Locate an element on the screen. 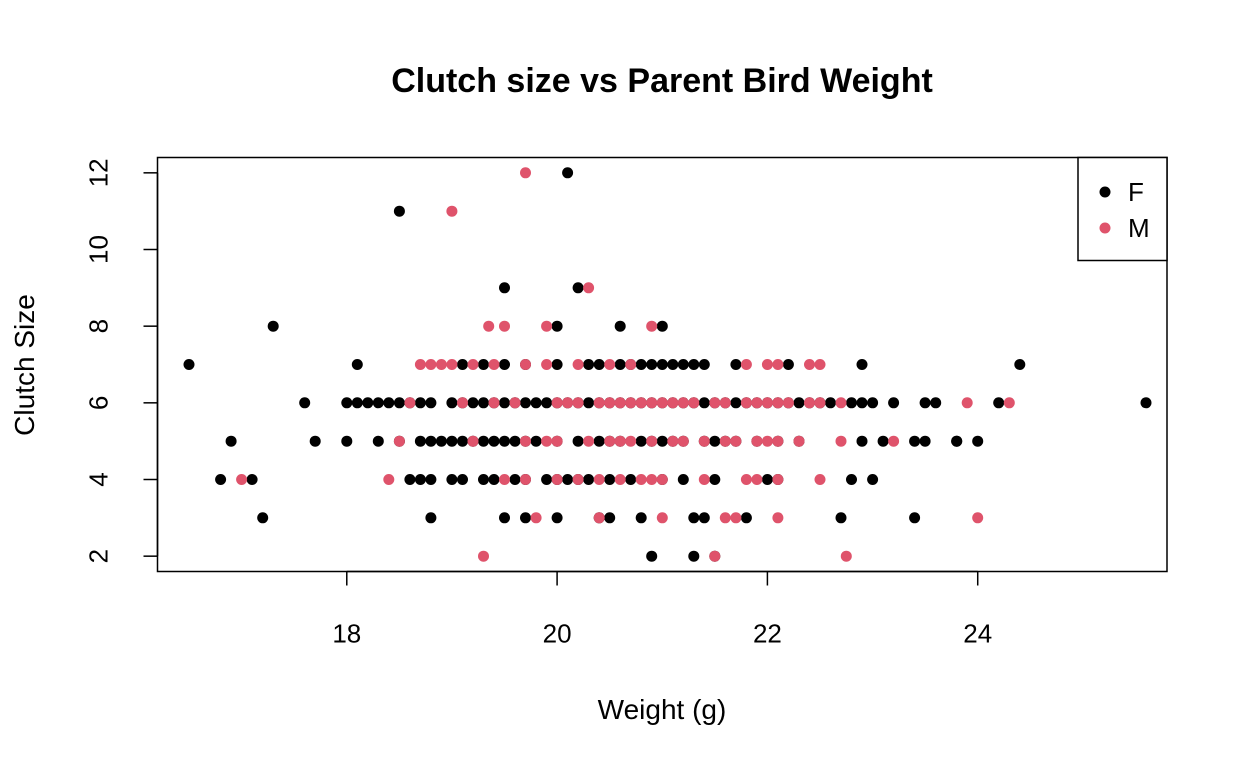 The image size is (1248, 768). y-tick-label: 8 is located at coordinates (99, 326).